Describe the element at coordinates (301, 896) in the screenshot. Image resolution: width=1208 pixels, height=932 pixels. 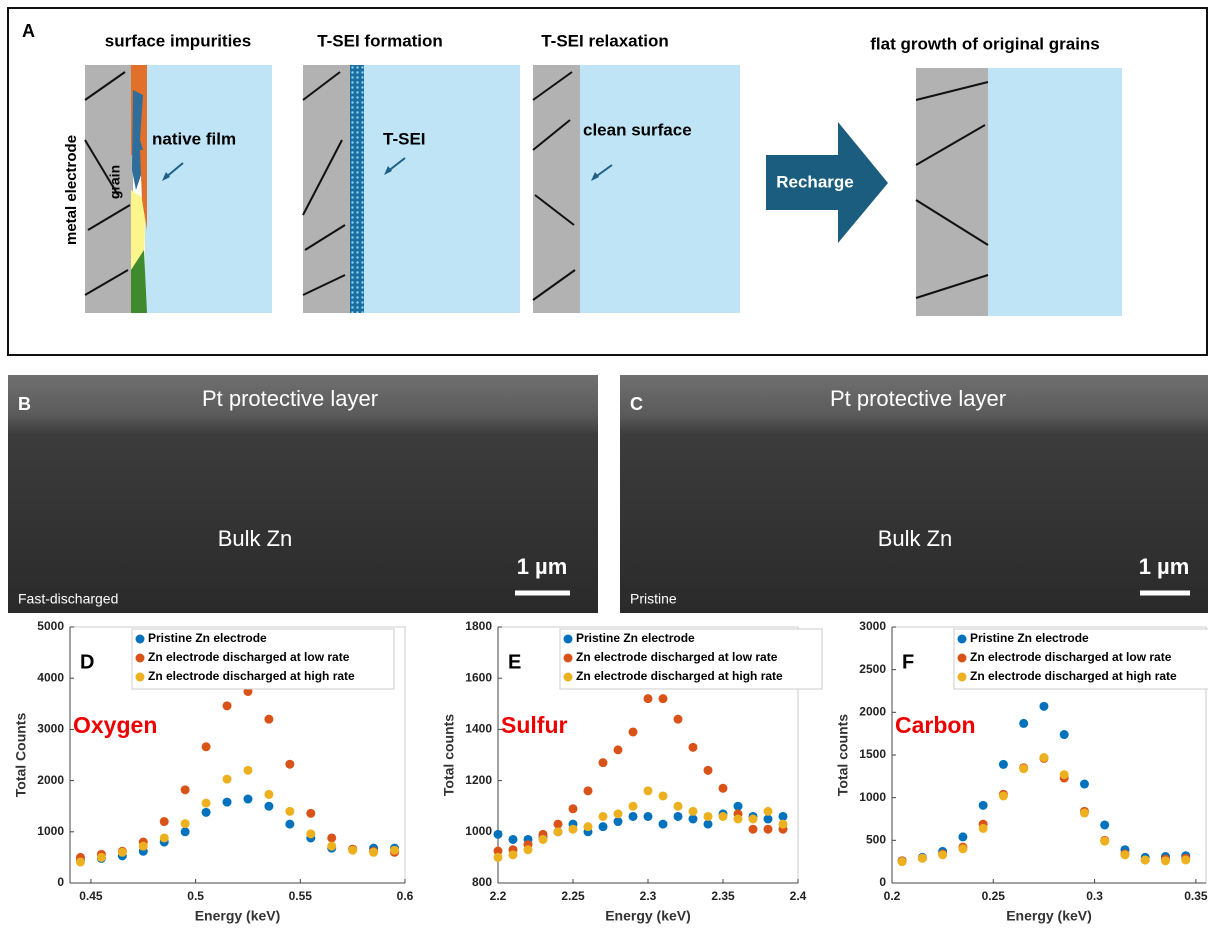
I see `x-tick-label: 0.55` at that location.